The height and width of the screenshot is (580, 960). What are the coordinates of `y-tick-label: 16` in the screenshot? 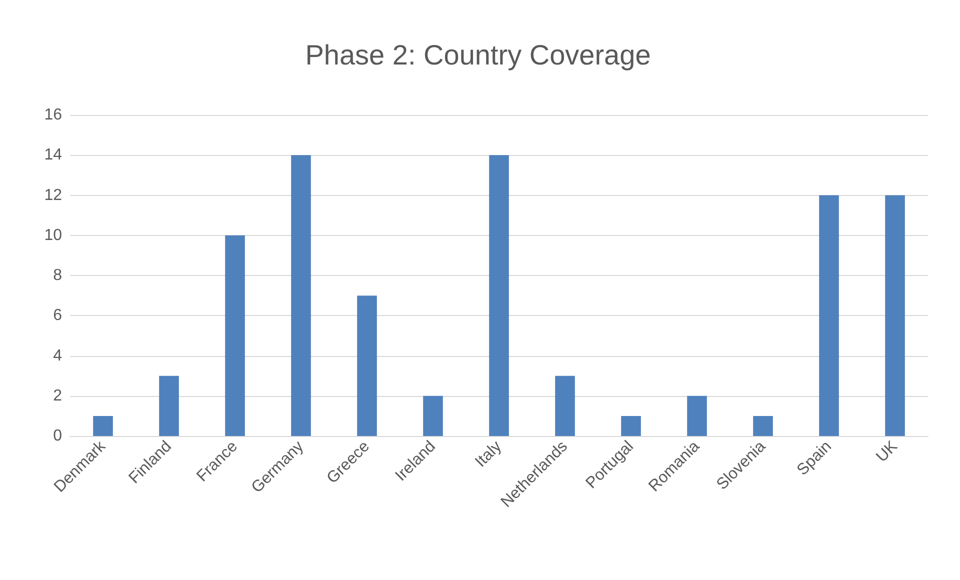 It's located at (53, 115).